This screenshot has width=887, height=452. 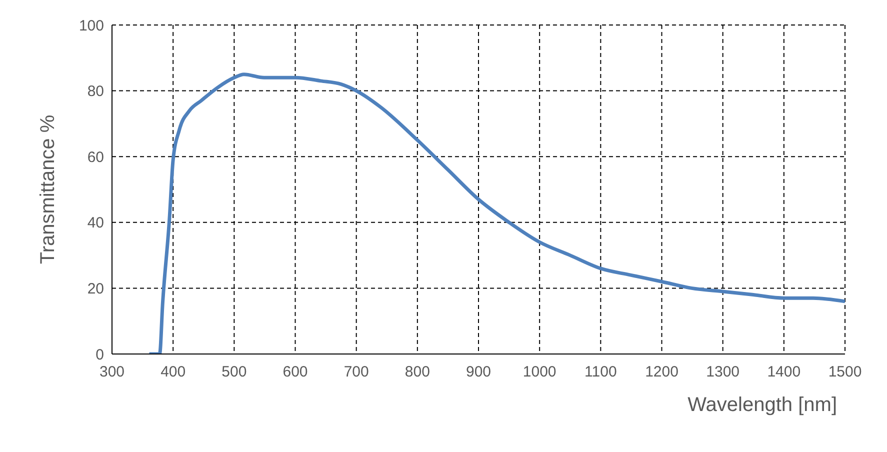 What do you see at coordinates (356, 372) in the screenshot?
I see `x-tick-label: 700` at bounding box center [356, 372].